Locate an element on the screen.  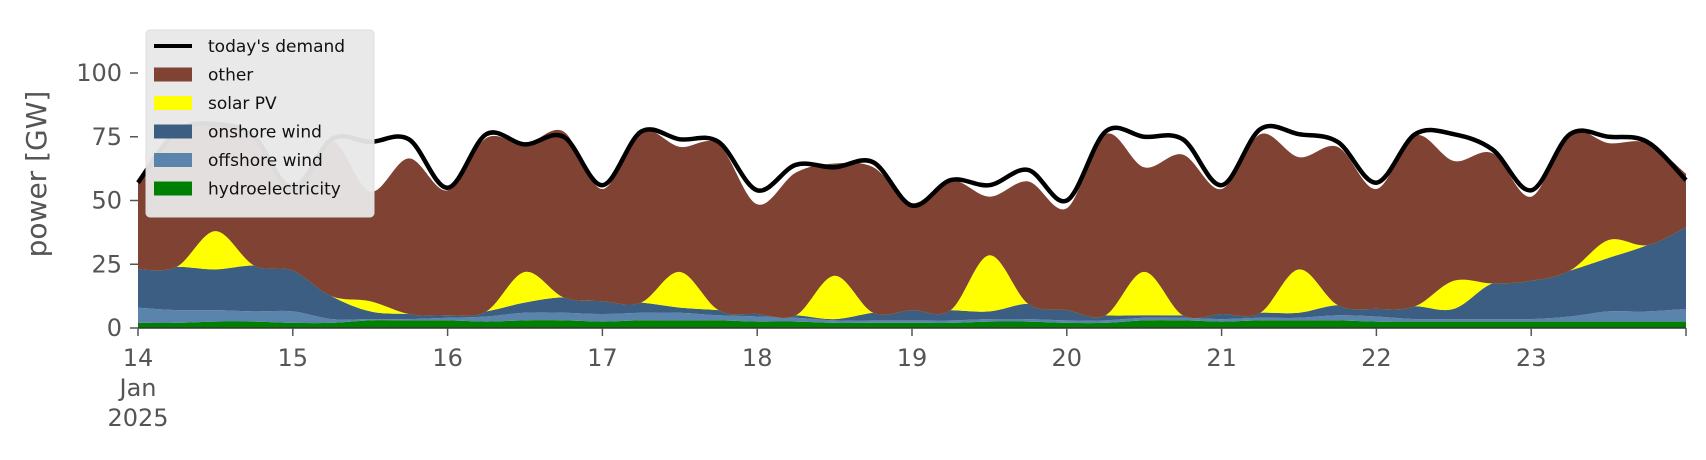
legend-label-solar-pv: solar PV is located at coordinates (242, 104).